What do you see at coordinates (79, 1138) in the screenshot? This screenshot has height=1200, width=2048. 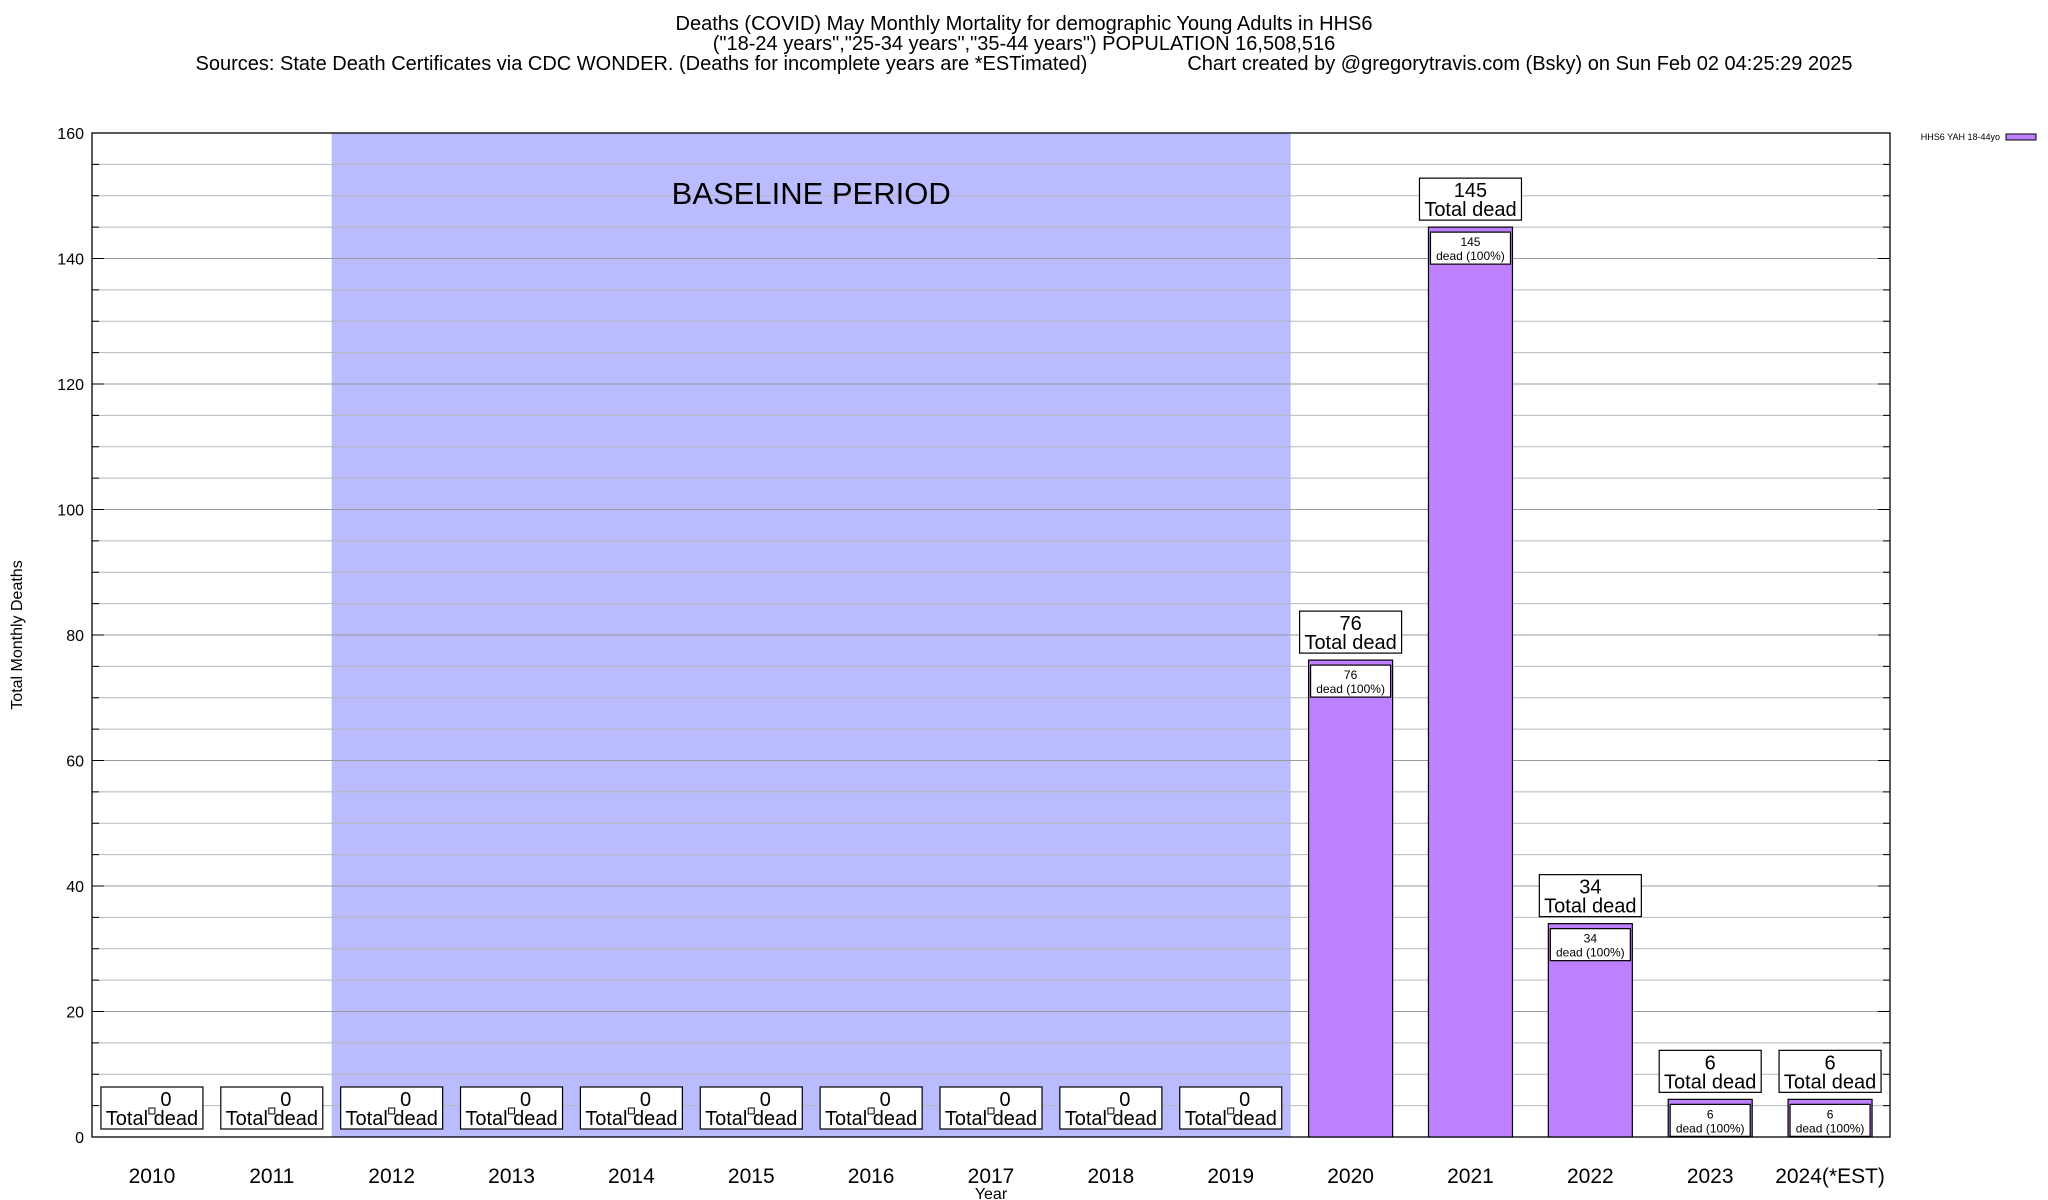 I see `y-tick-label: 0` at bounding box center [79, 1138].